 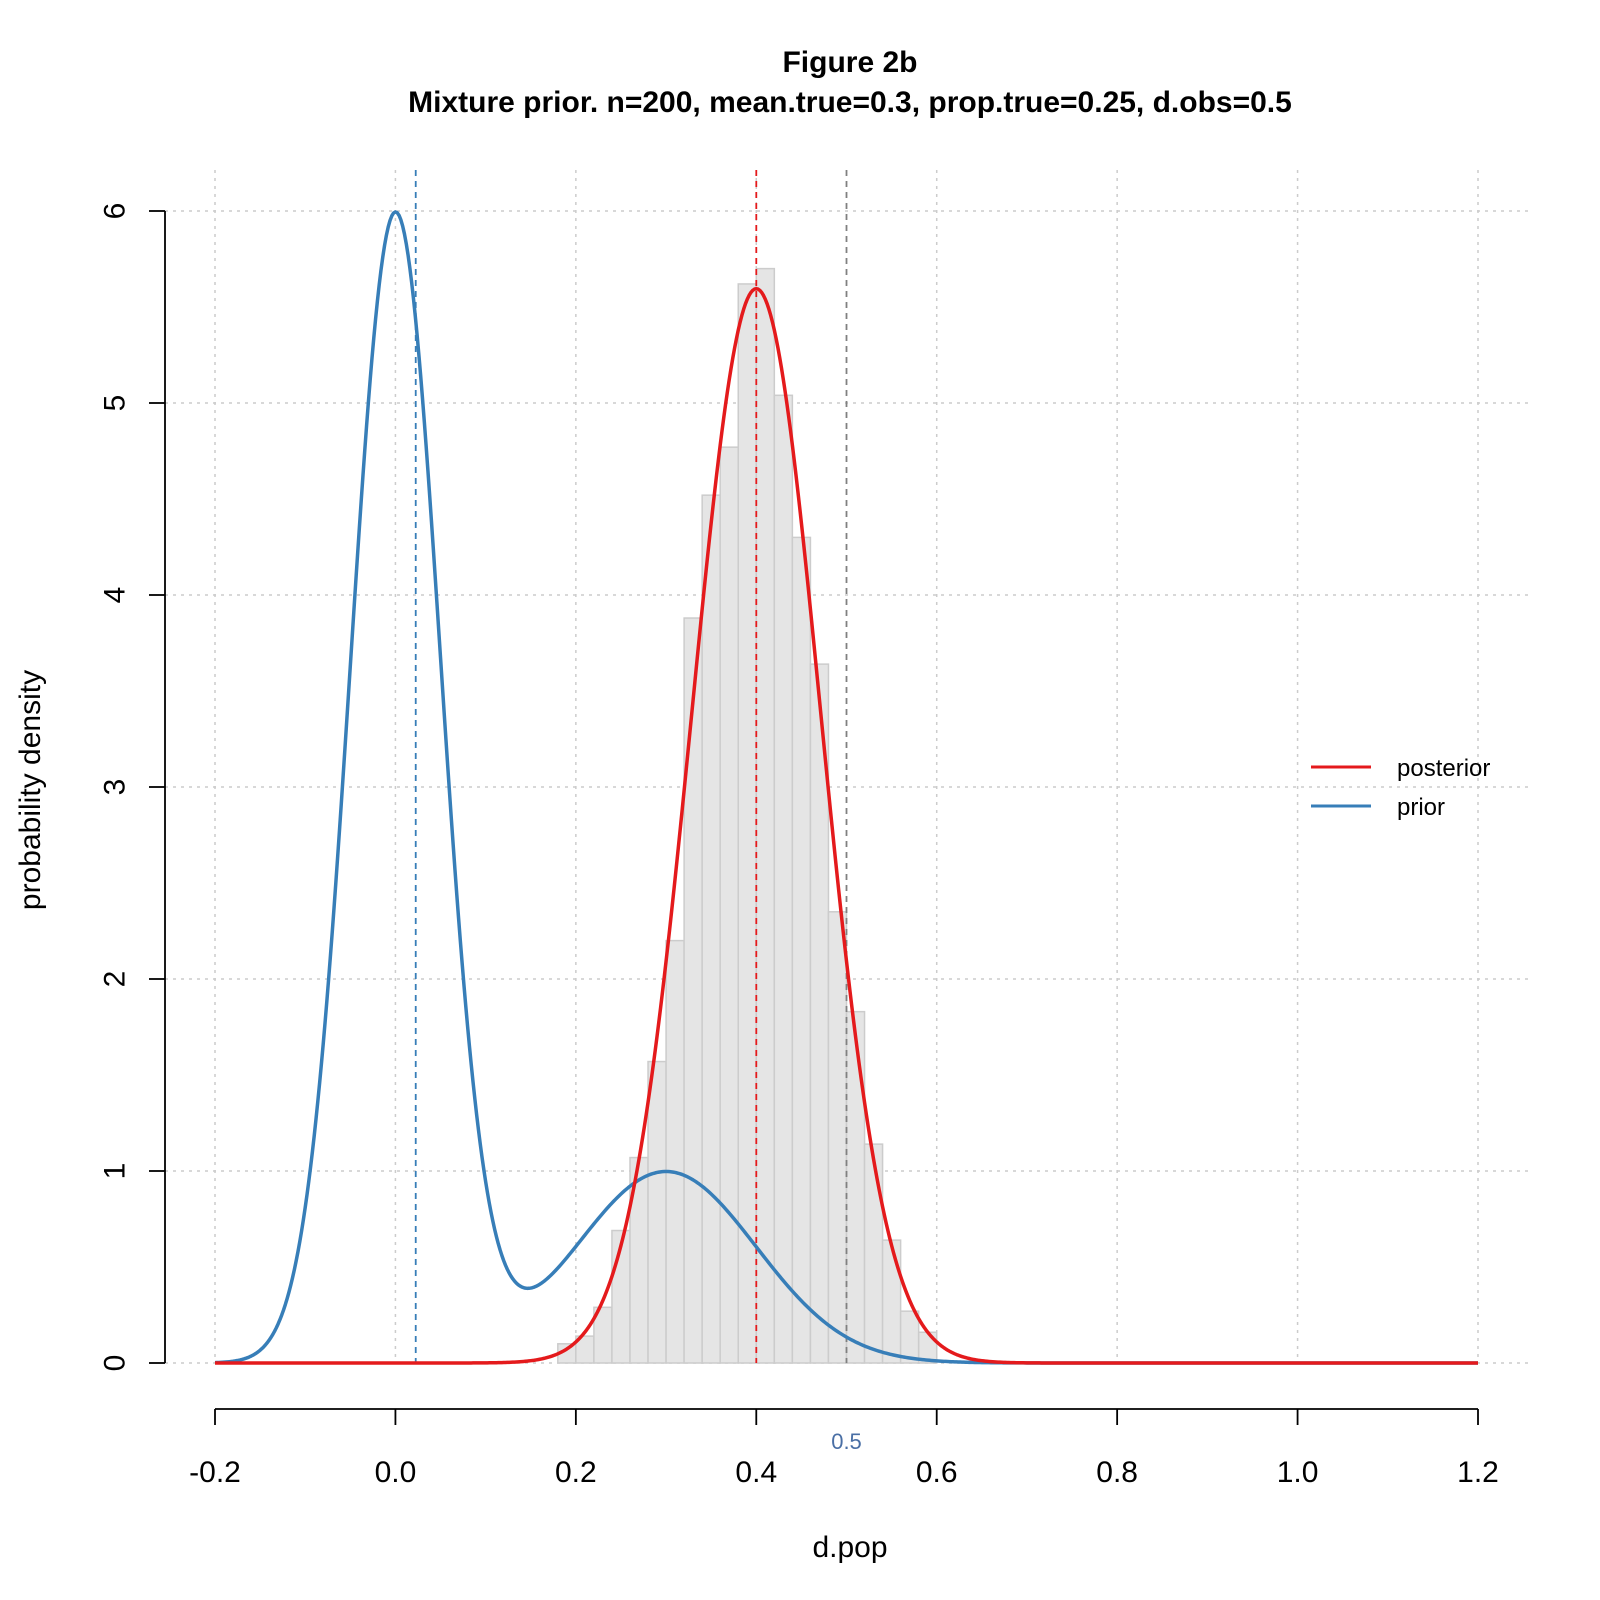 I want to click on y-tick-label: 5, so click(x=115, y=403).